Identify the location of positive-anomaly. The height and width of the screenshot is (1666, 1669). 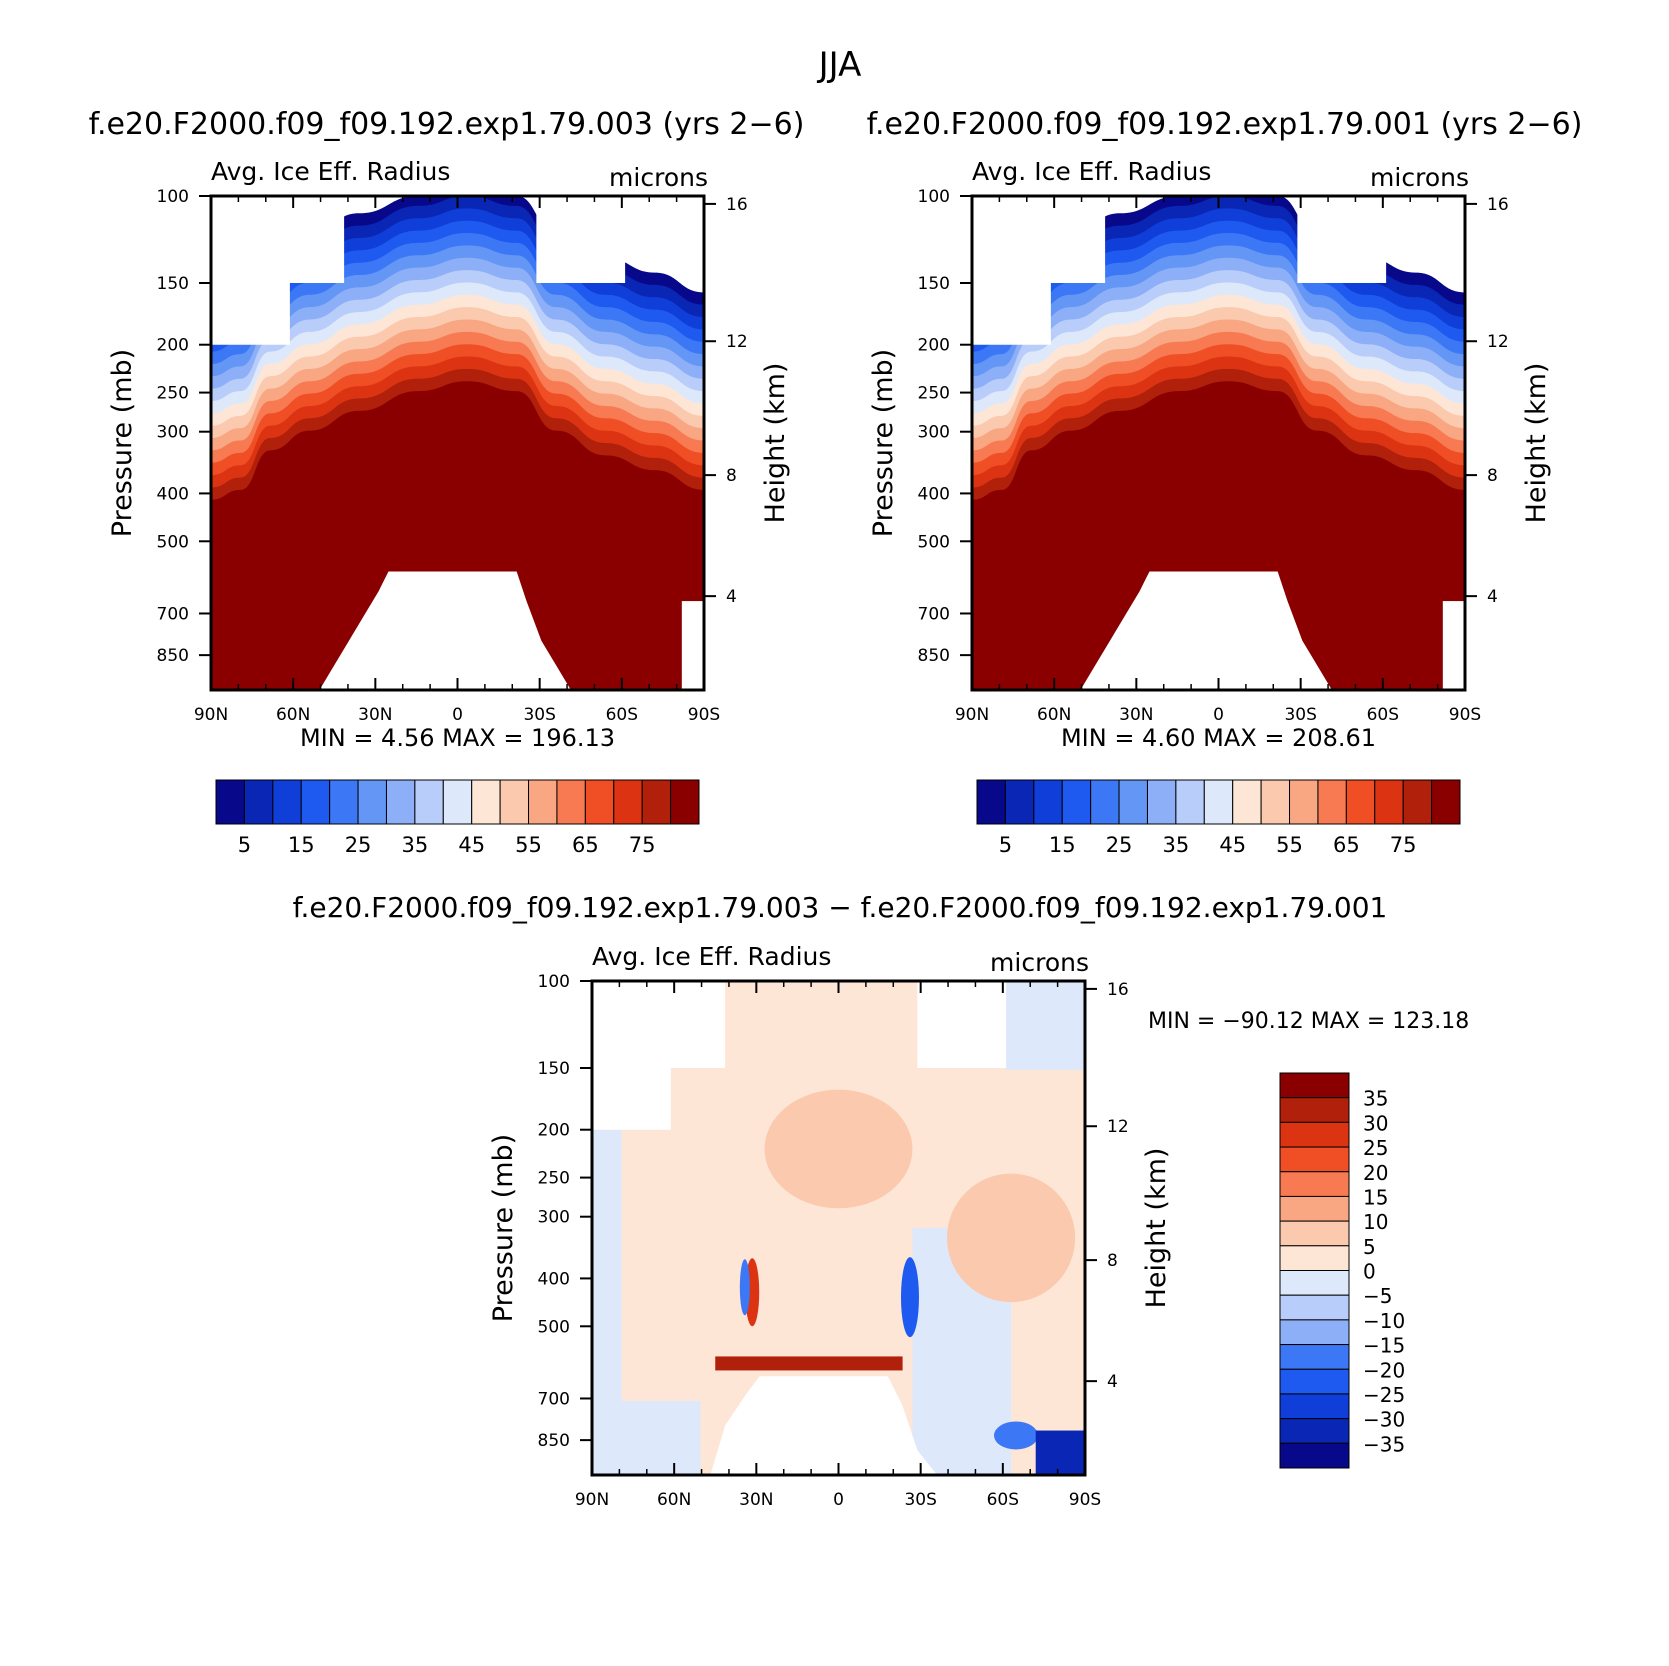
(809, 1363).